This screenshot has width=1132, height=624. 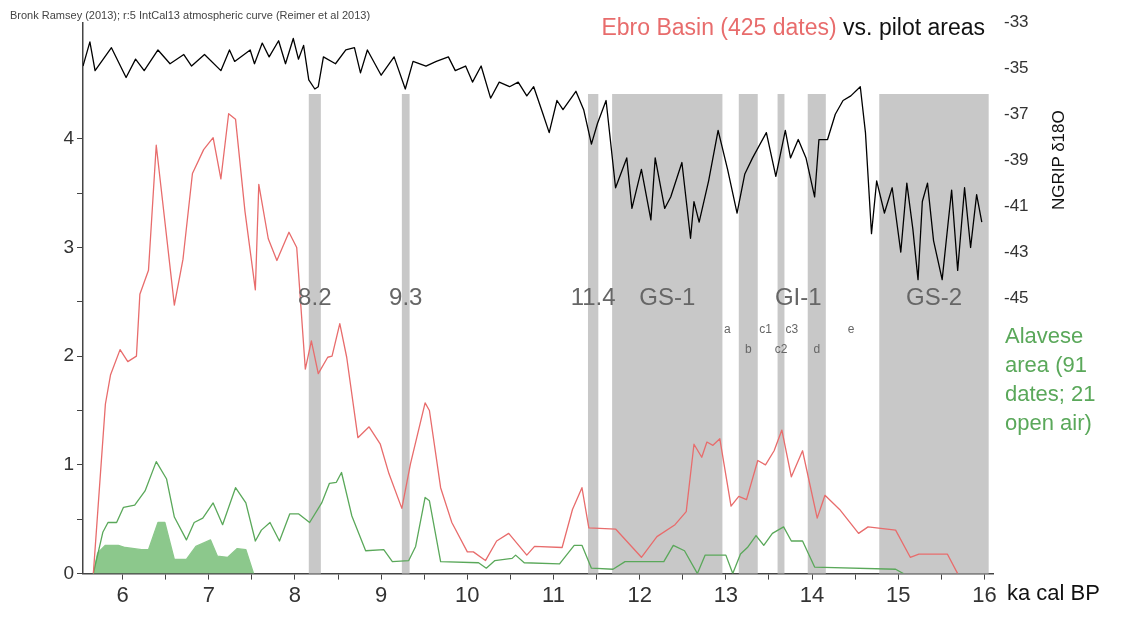 What do you see at coordinates (719, 26) in the screenshot?
I see `text: Ebro Basin (425 dates)` at bounding box center [719, 26].